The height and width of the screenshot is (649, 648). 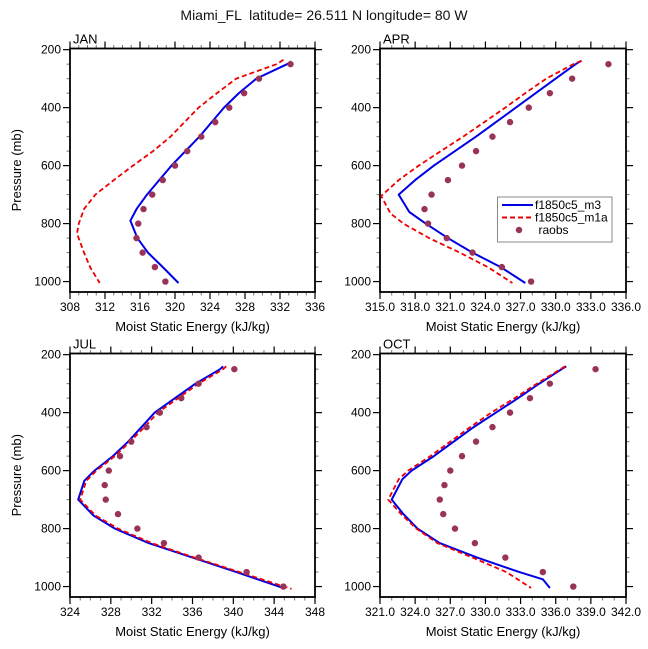 What do you see at coordinates (274, 612) in the screenshot?
I see `x-tick-label: 344` at bounding box center [274, 612].